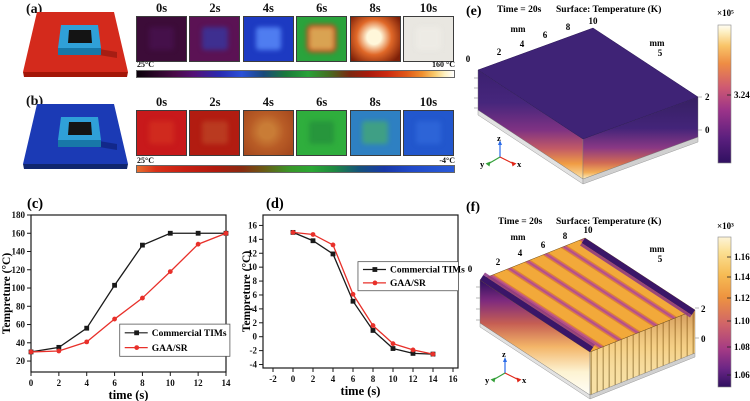 The height and width of the screenshot is (401, 750). Describe the element at coordinates (657, 249) in the screenshot. I see `y-axis-unit: mm` at that location.